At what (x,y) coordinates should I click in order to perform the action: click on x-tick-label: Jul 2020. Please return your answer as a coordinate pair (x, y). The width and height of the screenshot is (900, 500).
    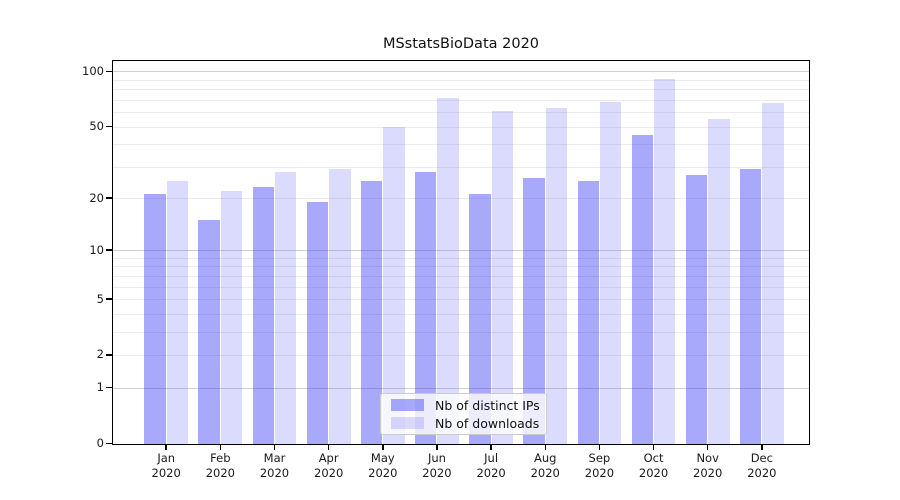
    Looking at the image, I should click on (491, 466).